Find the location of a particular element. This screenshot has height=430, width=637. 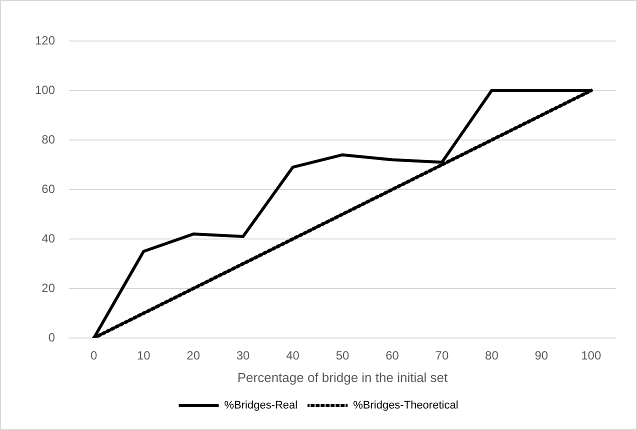

y-tick-label: 0 is located at coordinates (52, 337).